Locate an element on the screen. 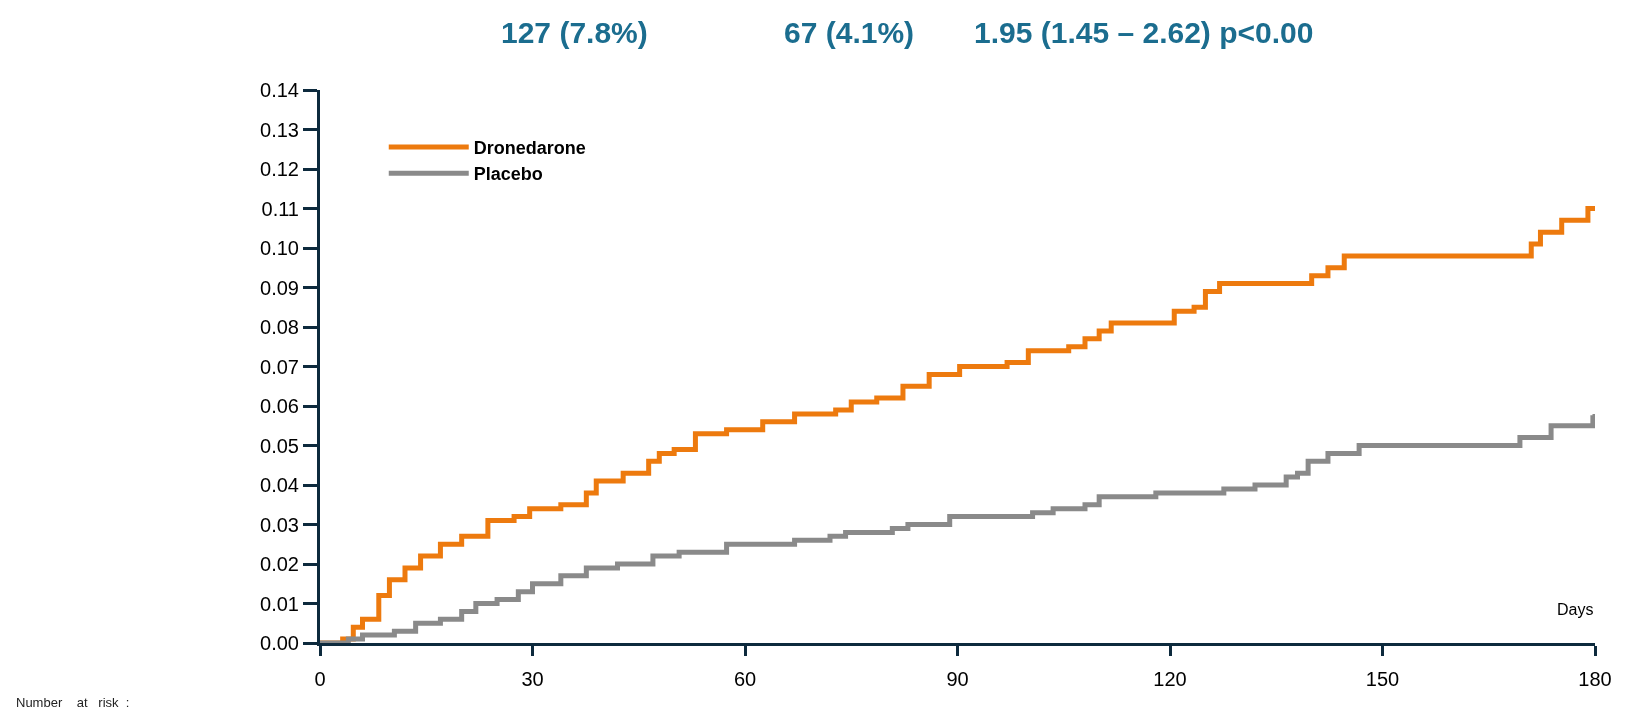  y-tick-label: 0.08 is located at coordinates (279, 327).